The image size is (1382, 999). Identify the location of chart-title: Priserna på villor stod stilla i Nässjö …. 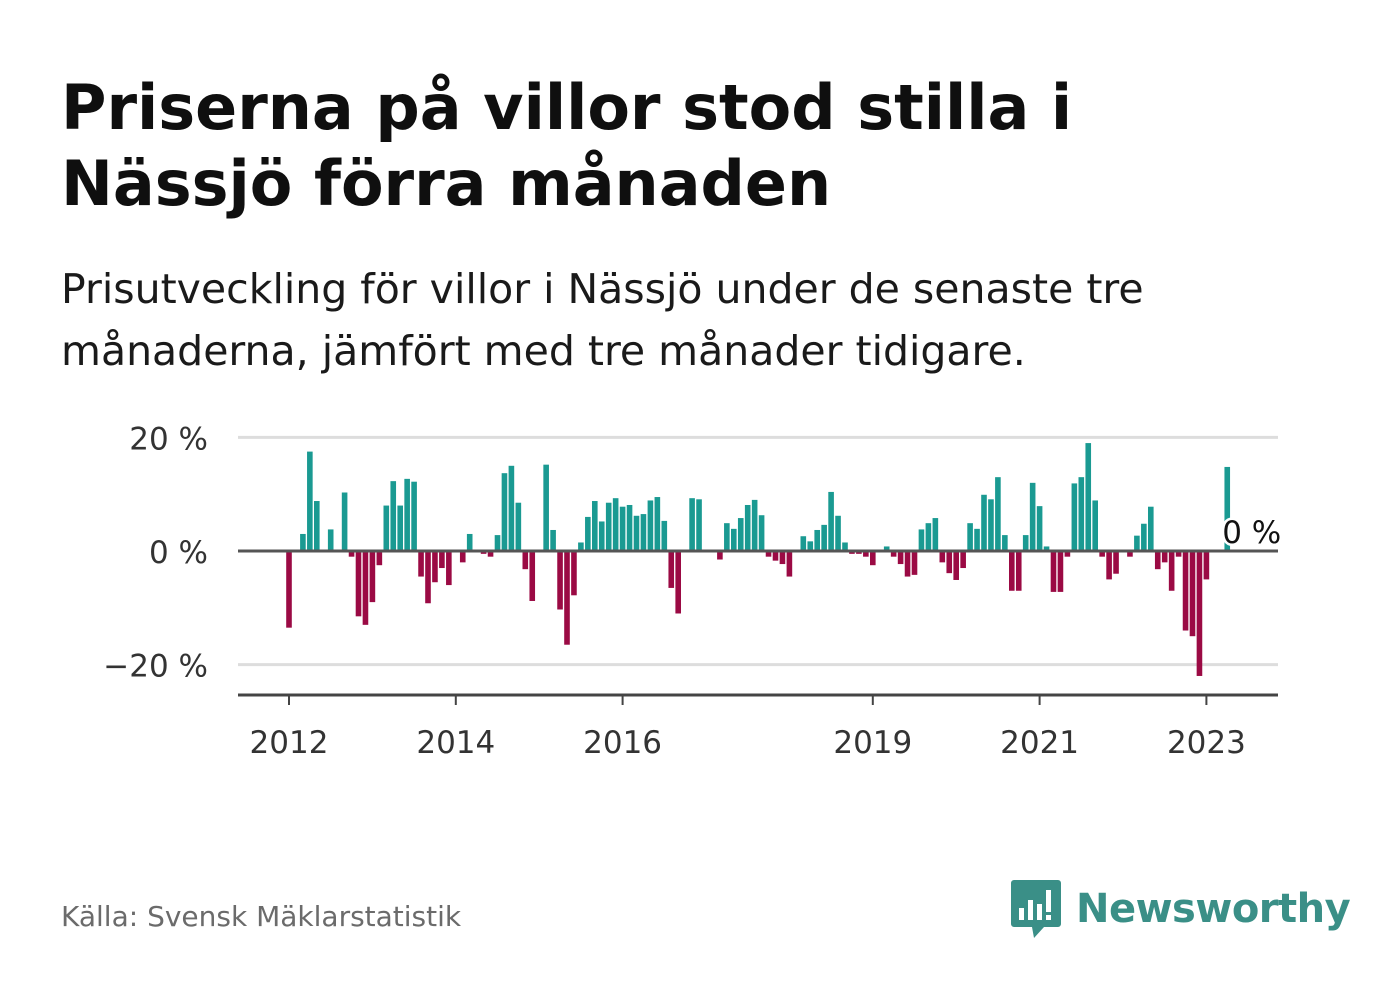
(567, 145).